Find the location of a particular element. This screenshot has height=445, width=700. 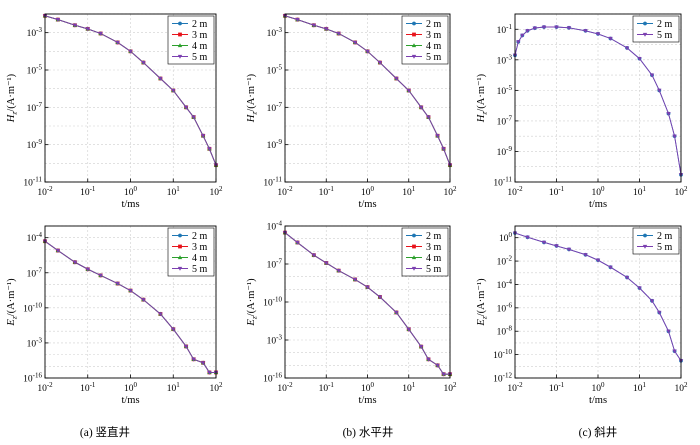

y-axis-label: Hz/(A·m⁻¹) is located at coordinates (12, 98).